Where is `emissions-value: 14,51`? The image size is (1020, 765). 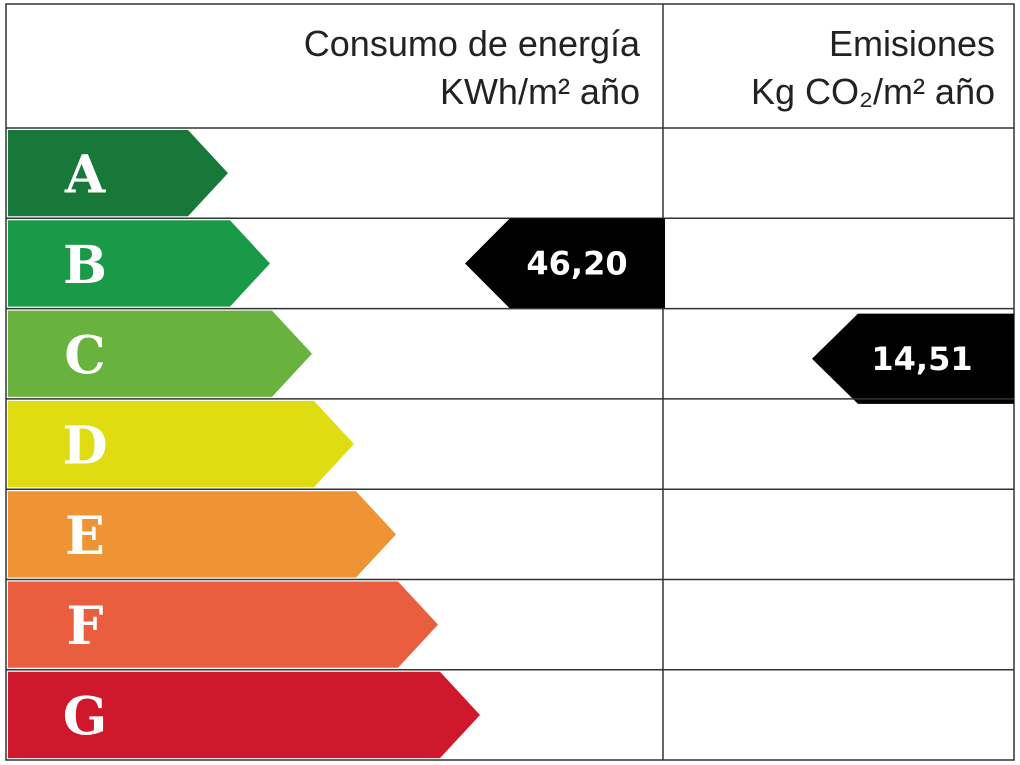
emissions-value: 14,51 is located at coordinates (921, 359).